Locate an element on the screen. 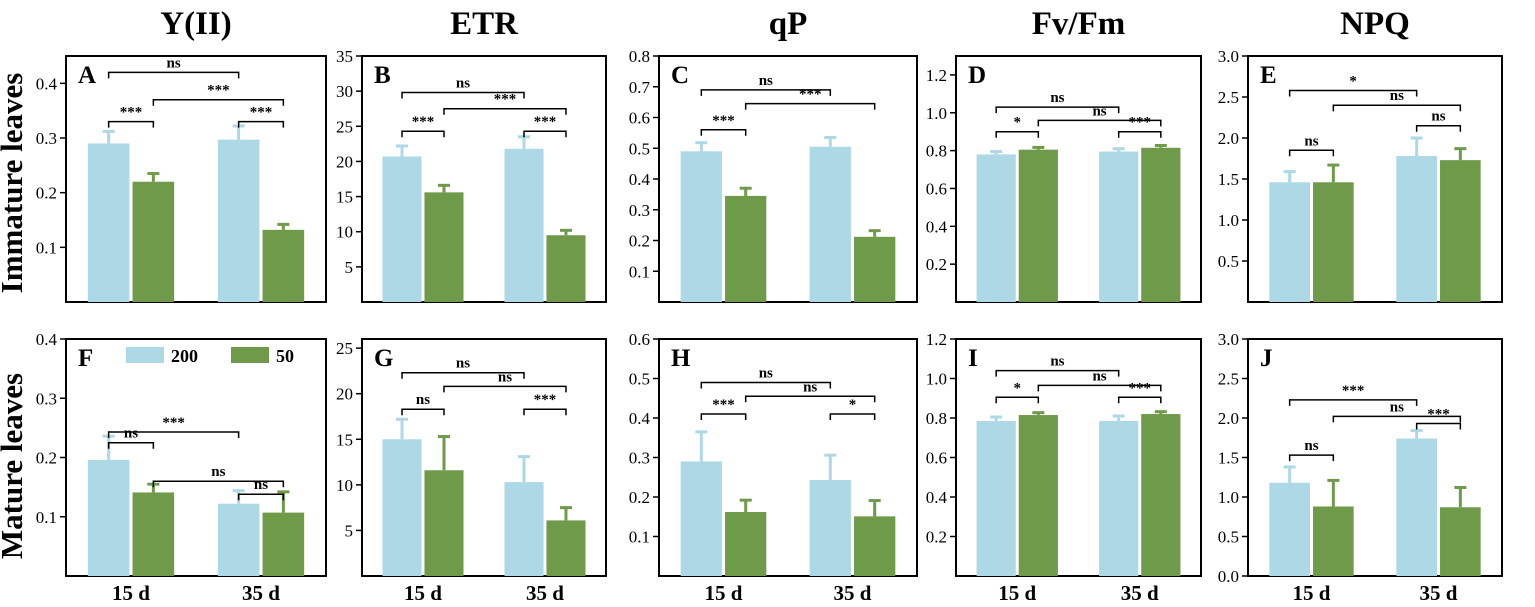 The width and height of the screenshot is (1535, 607). y-tick-label: 0.1 is located at coordinates (639, 271).